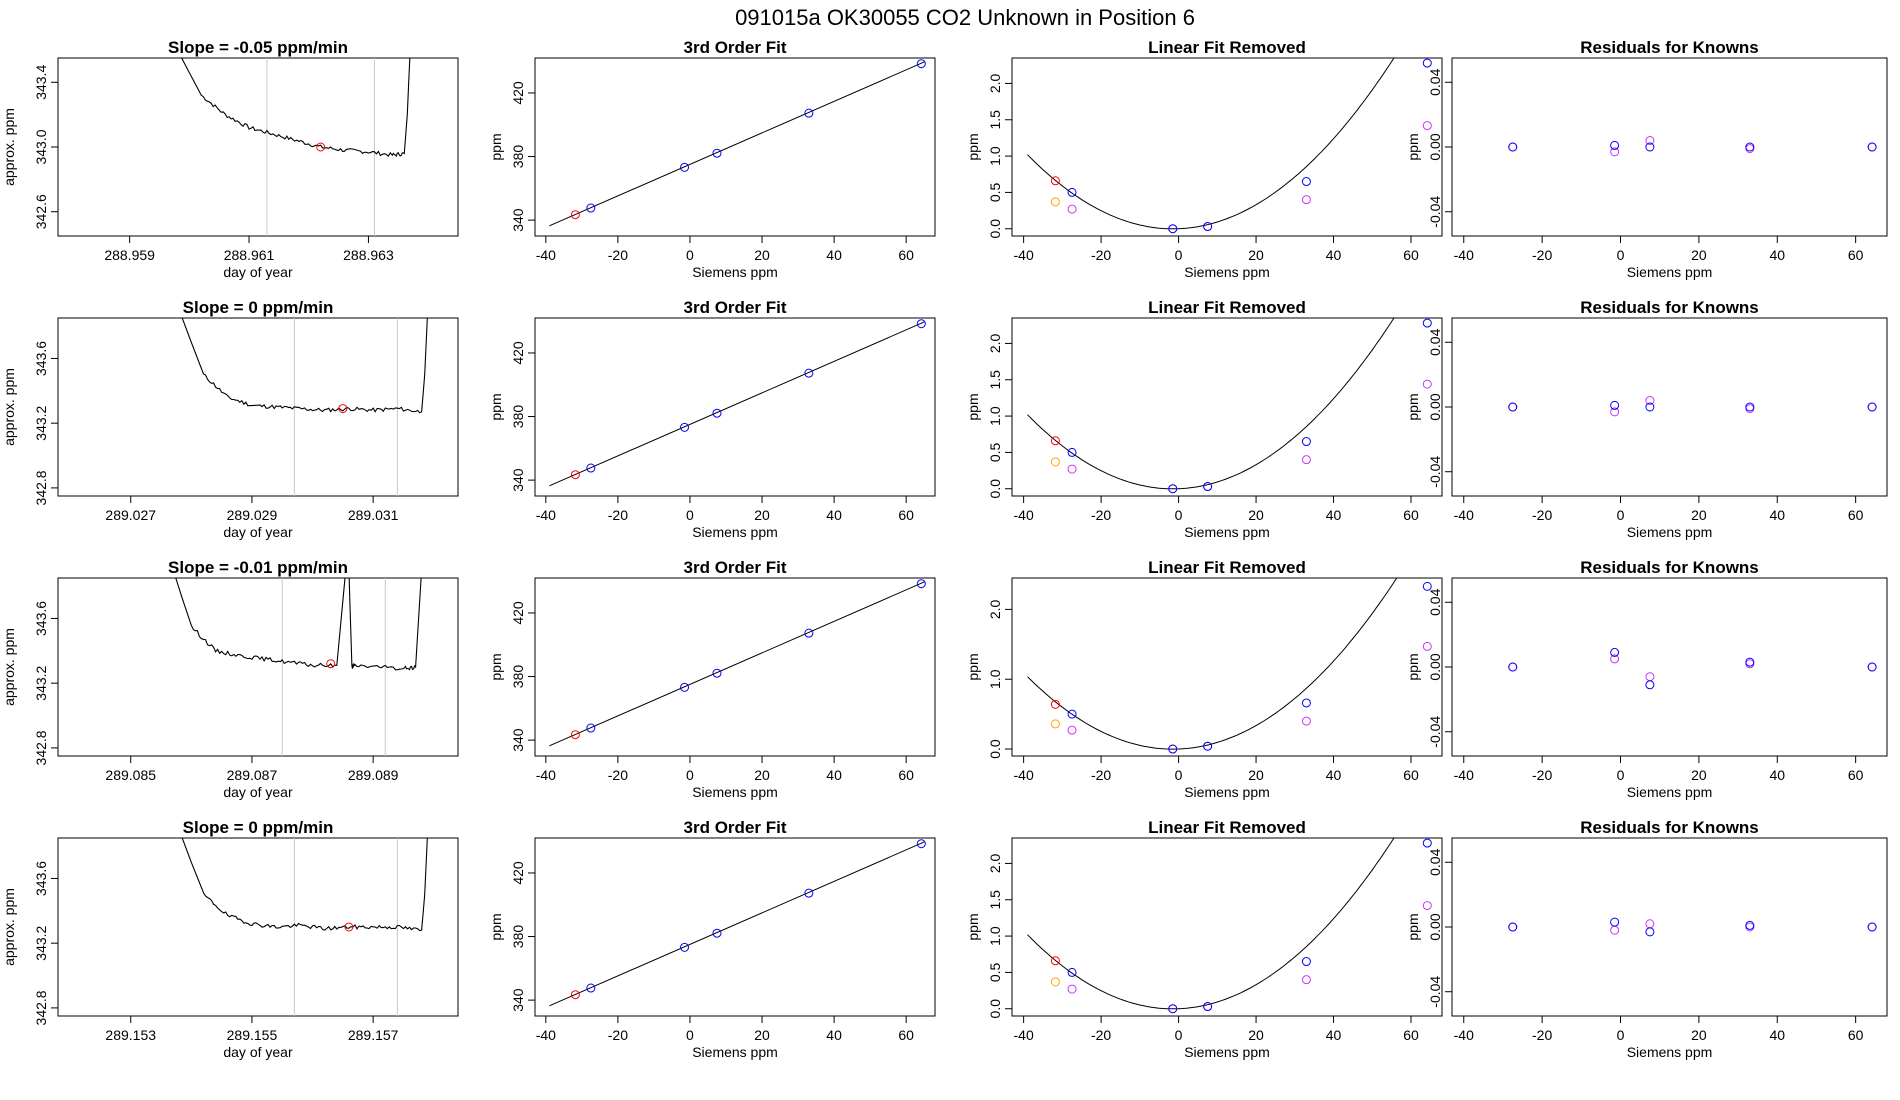 The width and height of the screenshot is (1900, 1100). I want to click on y-tick-label: 342.6, so click(41, 211).